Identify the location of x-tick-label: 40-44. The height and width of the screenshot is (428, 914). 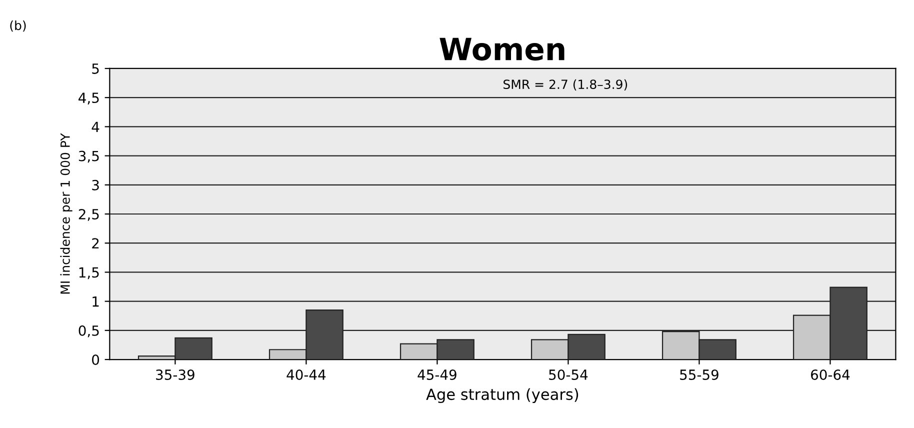
(306, 374).